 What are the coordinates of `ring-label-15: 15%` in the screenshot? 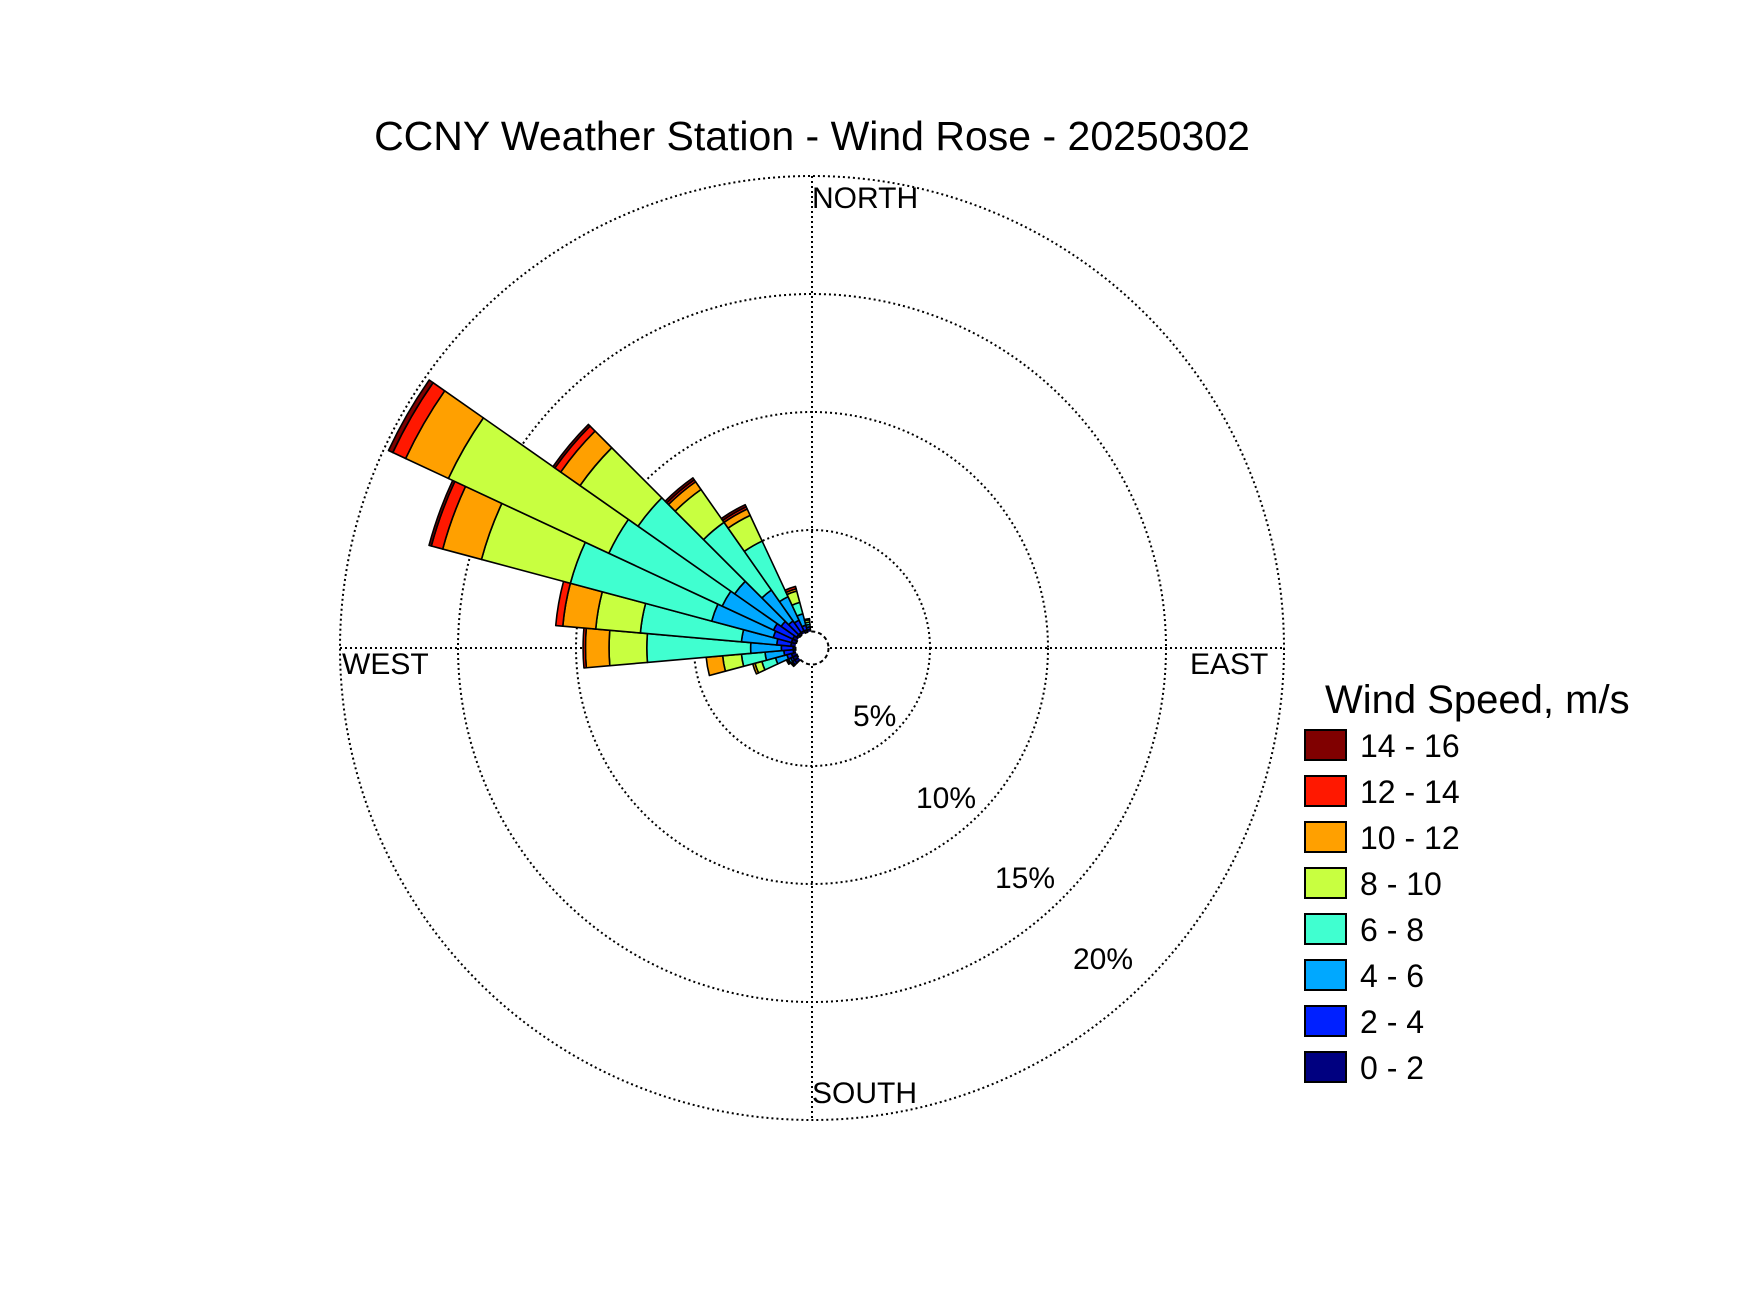 It's located at (1025, 878).